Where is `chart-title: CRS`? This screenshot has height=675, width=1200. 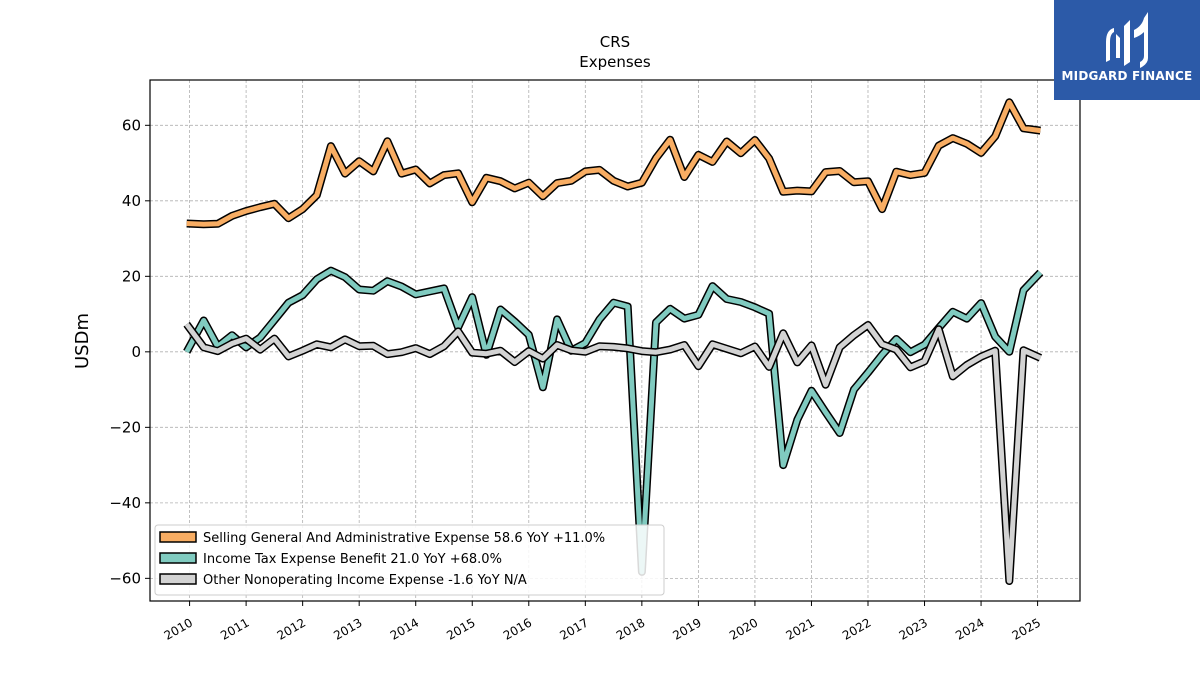 chart-title: CRS is located at coordinates (615, 42).